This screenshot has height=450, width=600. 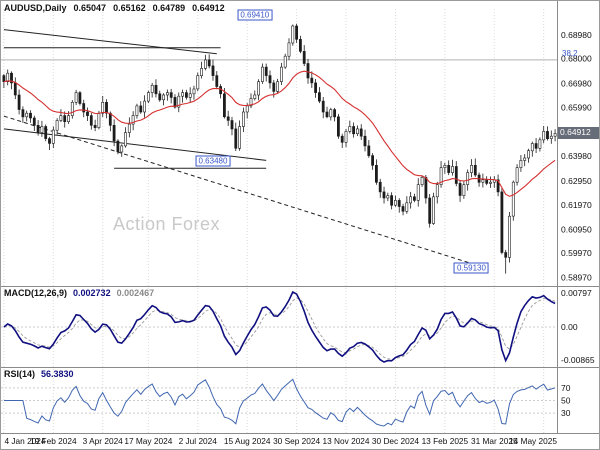 What do you see at coordinates (35, 8) in the screenshot?
I see `symbol-timeframe-label: AUDUSD,Daily` at bounding box center [35, 8].